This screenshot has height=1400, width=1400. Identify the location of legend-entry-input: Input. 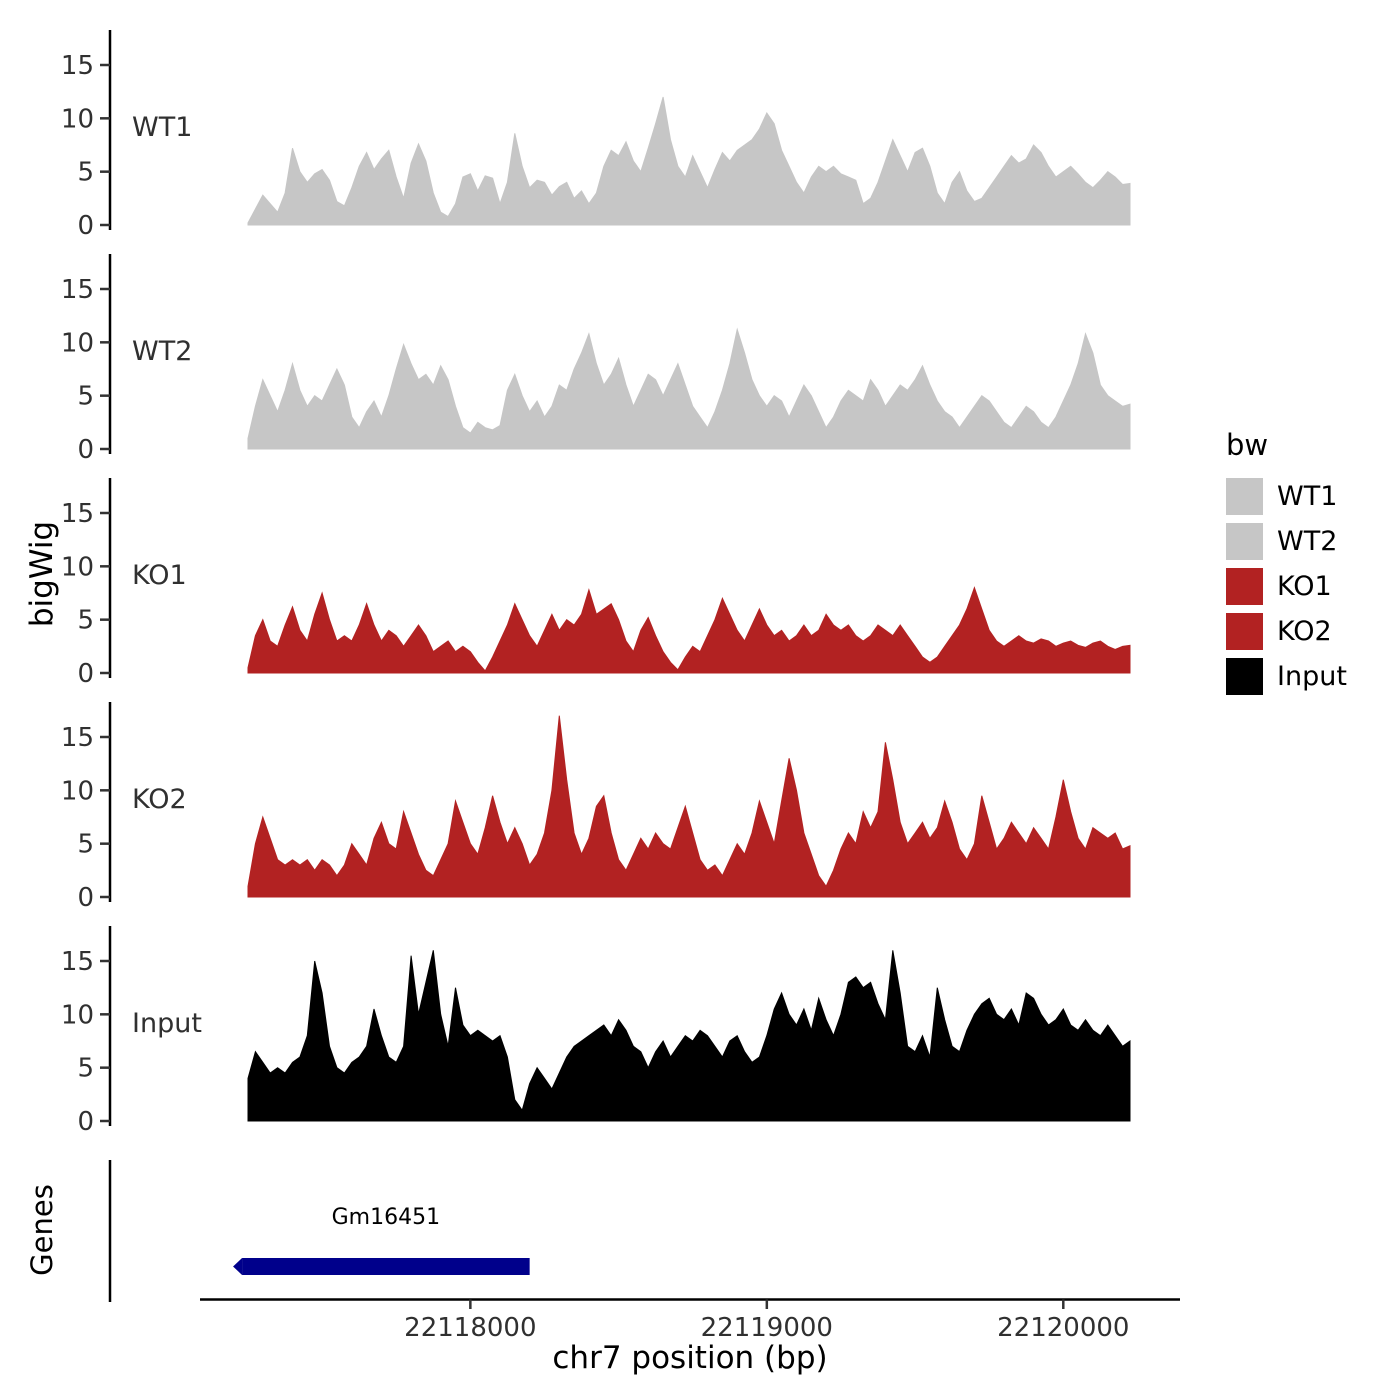
(1286, 676).